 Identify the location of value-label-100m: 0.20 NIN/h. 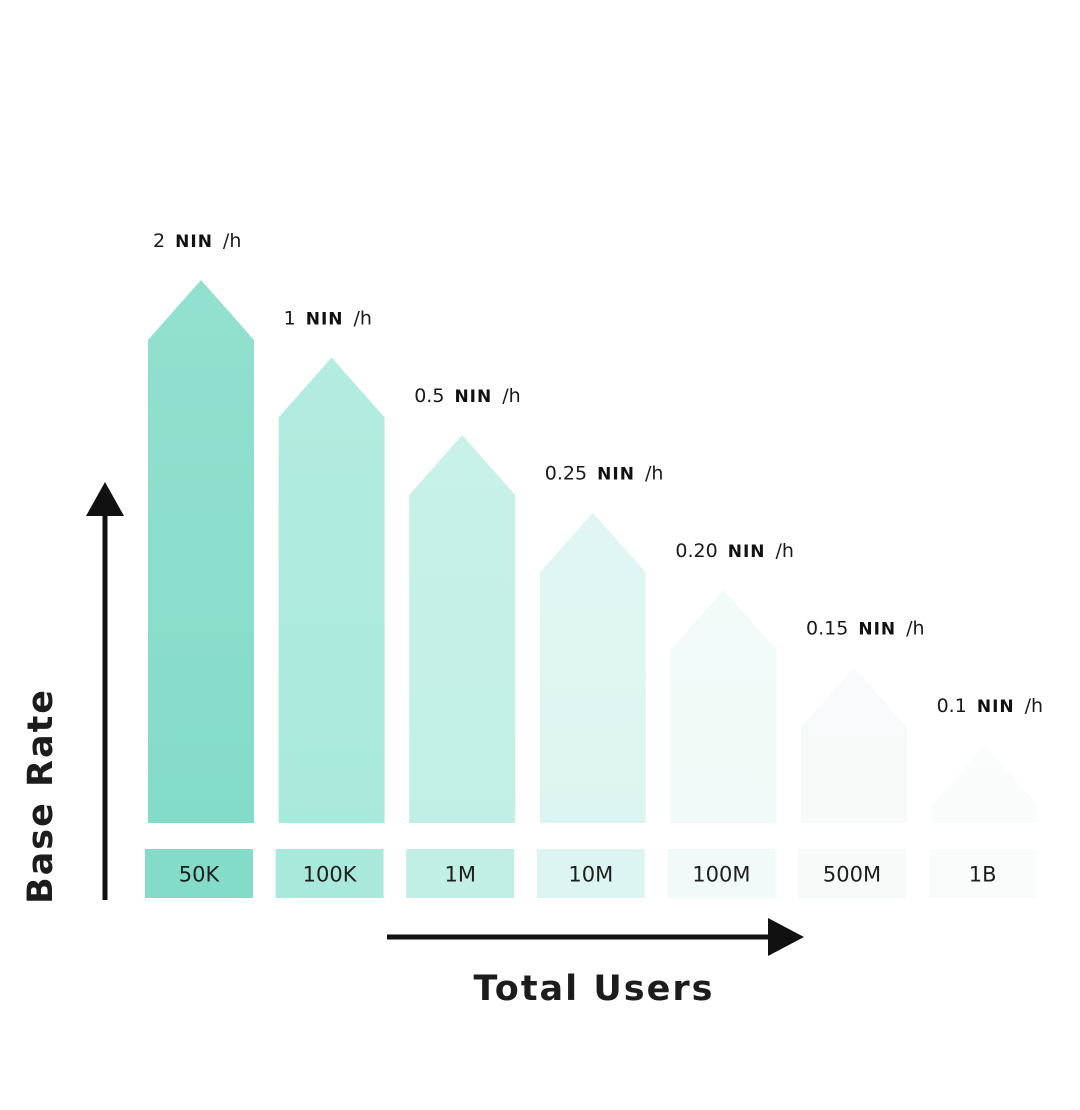
(734, 551).